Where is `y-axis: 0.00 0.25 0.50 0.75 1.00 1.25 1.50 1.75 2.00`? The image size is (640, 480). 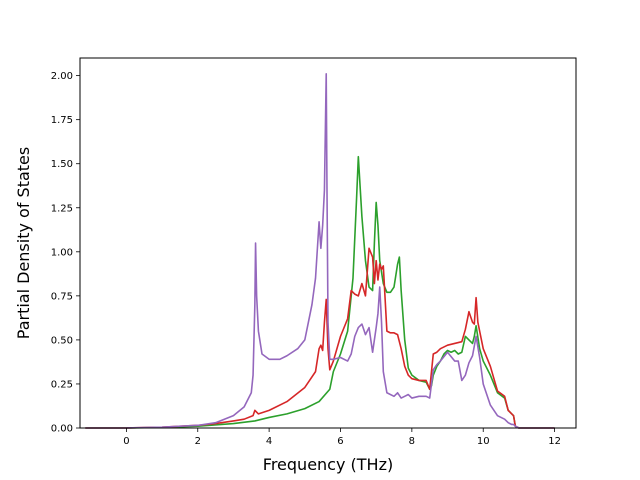 y-axis: 0.00 0.25 0.50 0.75 1.00 1.25 1.50 1.75 2.00 is located at coordinates (65, 253).